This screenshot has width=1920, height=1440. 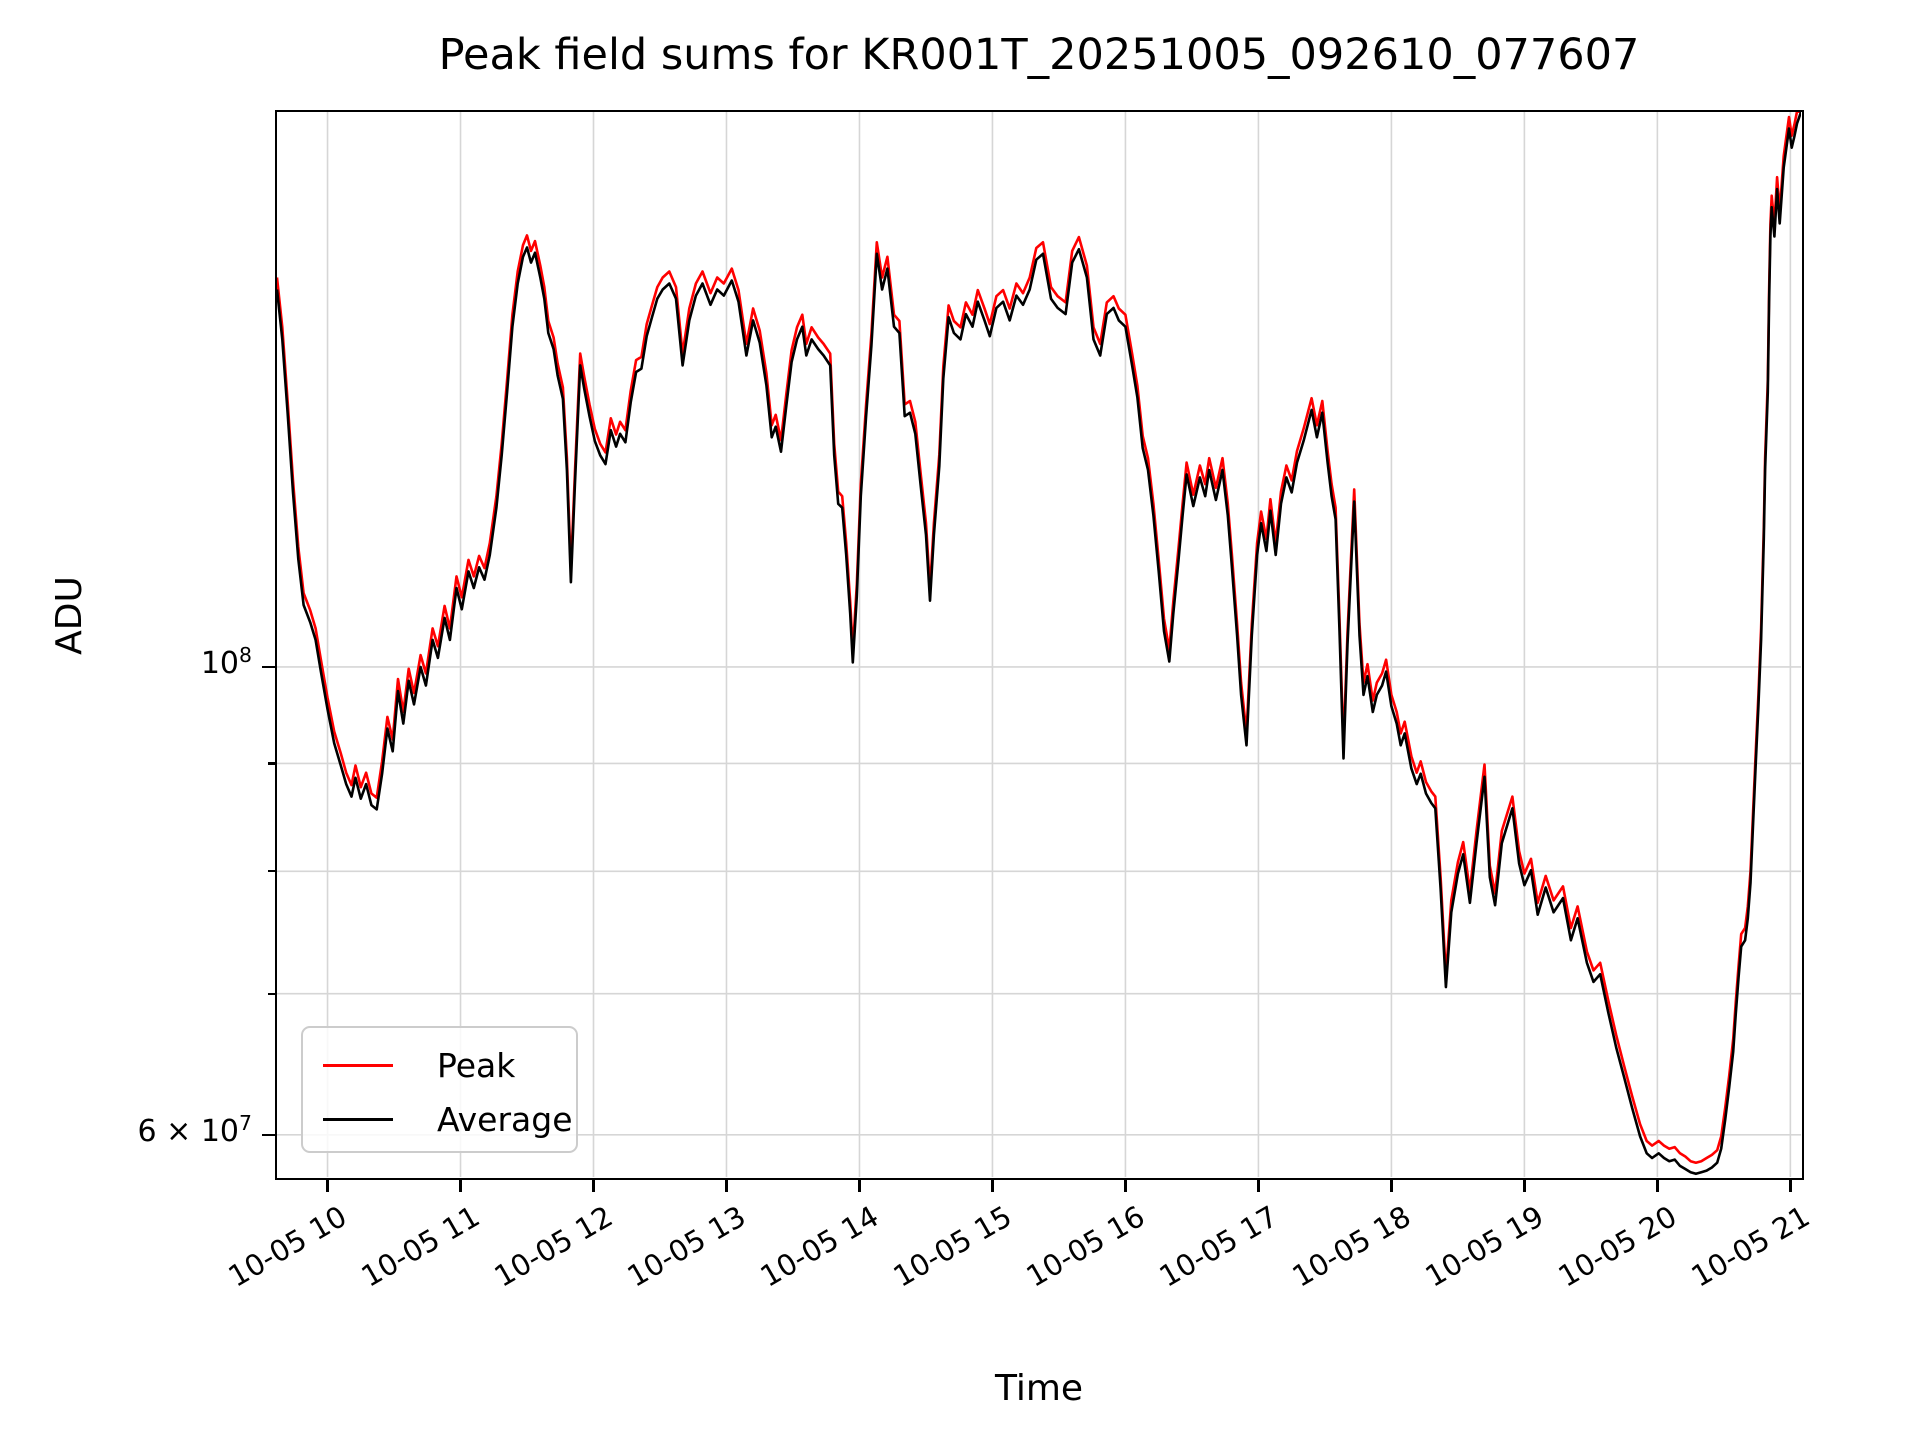 I want to click on x-tick-label: 10-05 13, so click(x=686, y=1246).